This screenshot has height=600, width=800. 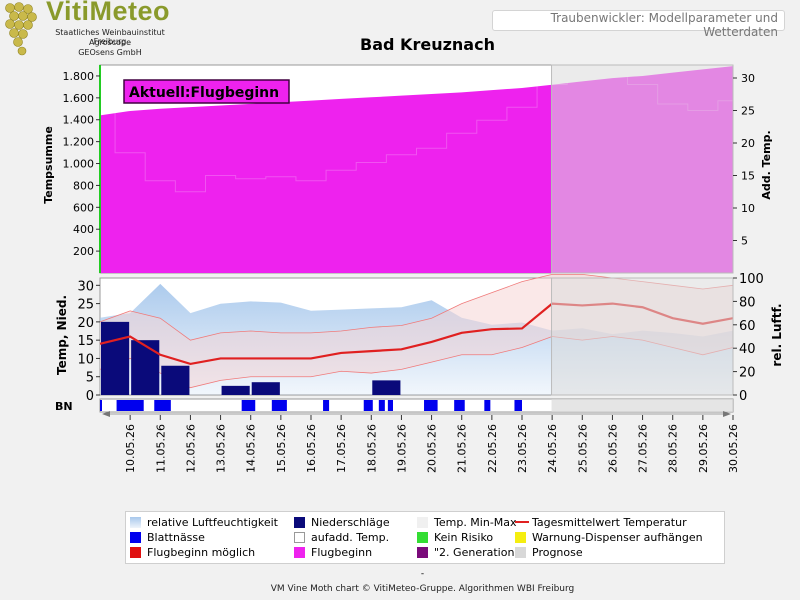 What do you see at coordinates (703, 448) in the screenshot?
I see `x-tick-label: 29.05.26` at bounding box center [703, 448].